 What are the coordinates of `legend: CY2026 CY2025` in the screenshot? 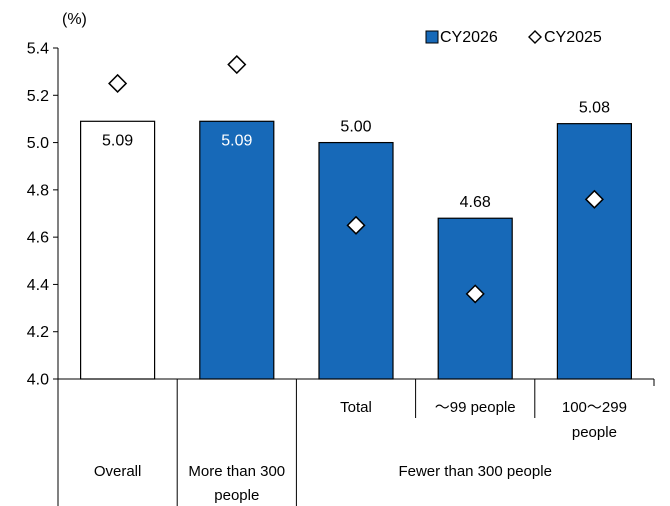 It's located at (513, 37).